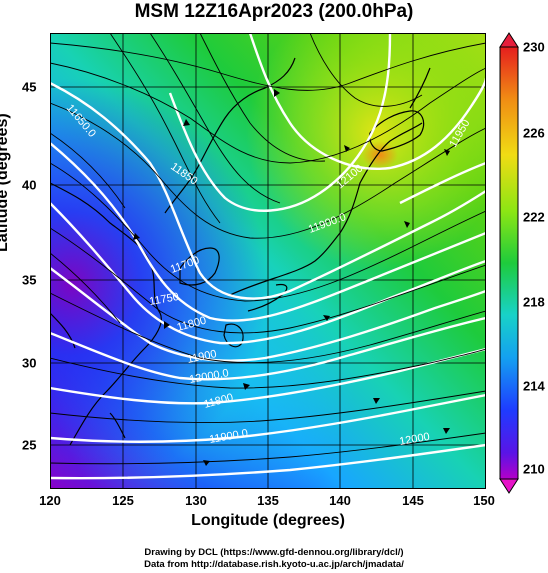  Describe the element at coordinates (509, 486) in the screenshot. I see `colorbar-bottom-arrow` at that location.